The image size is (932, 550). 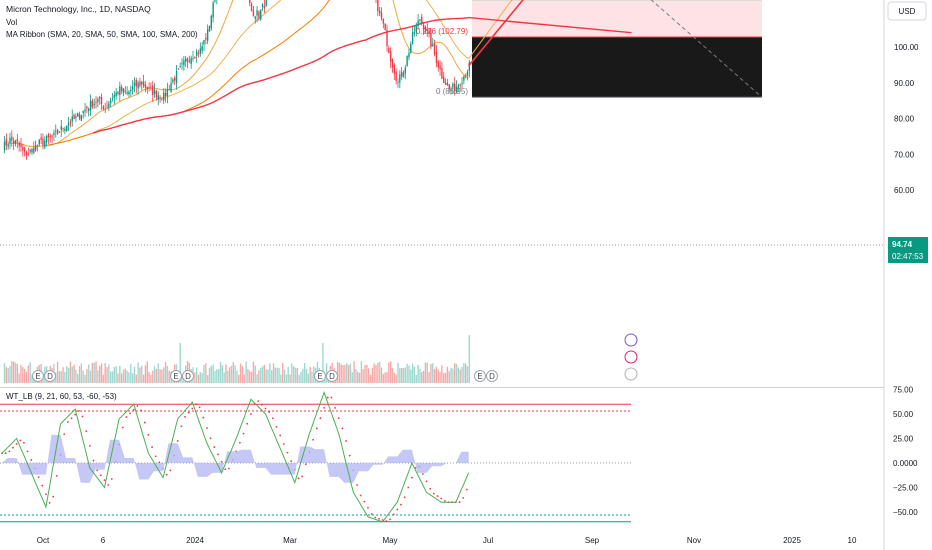 I want to click on trend-line, so click(x=530, y=33).